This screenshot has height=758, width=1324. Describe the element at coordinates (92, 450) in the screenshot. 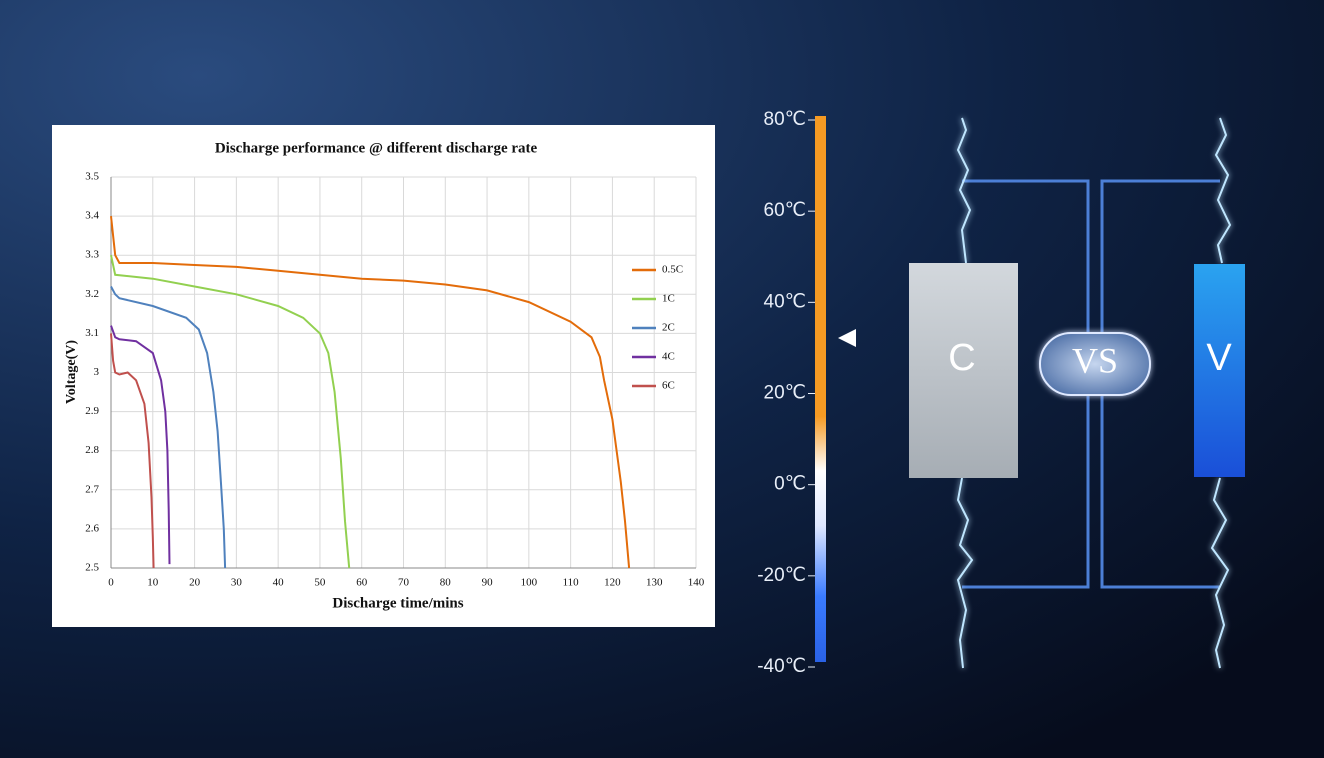

I see `y-tick-label: 2.8` at that location.